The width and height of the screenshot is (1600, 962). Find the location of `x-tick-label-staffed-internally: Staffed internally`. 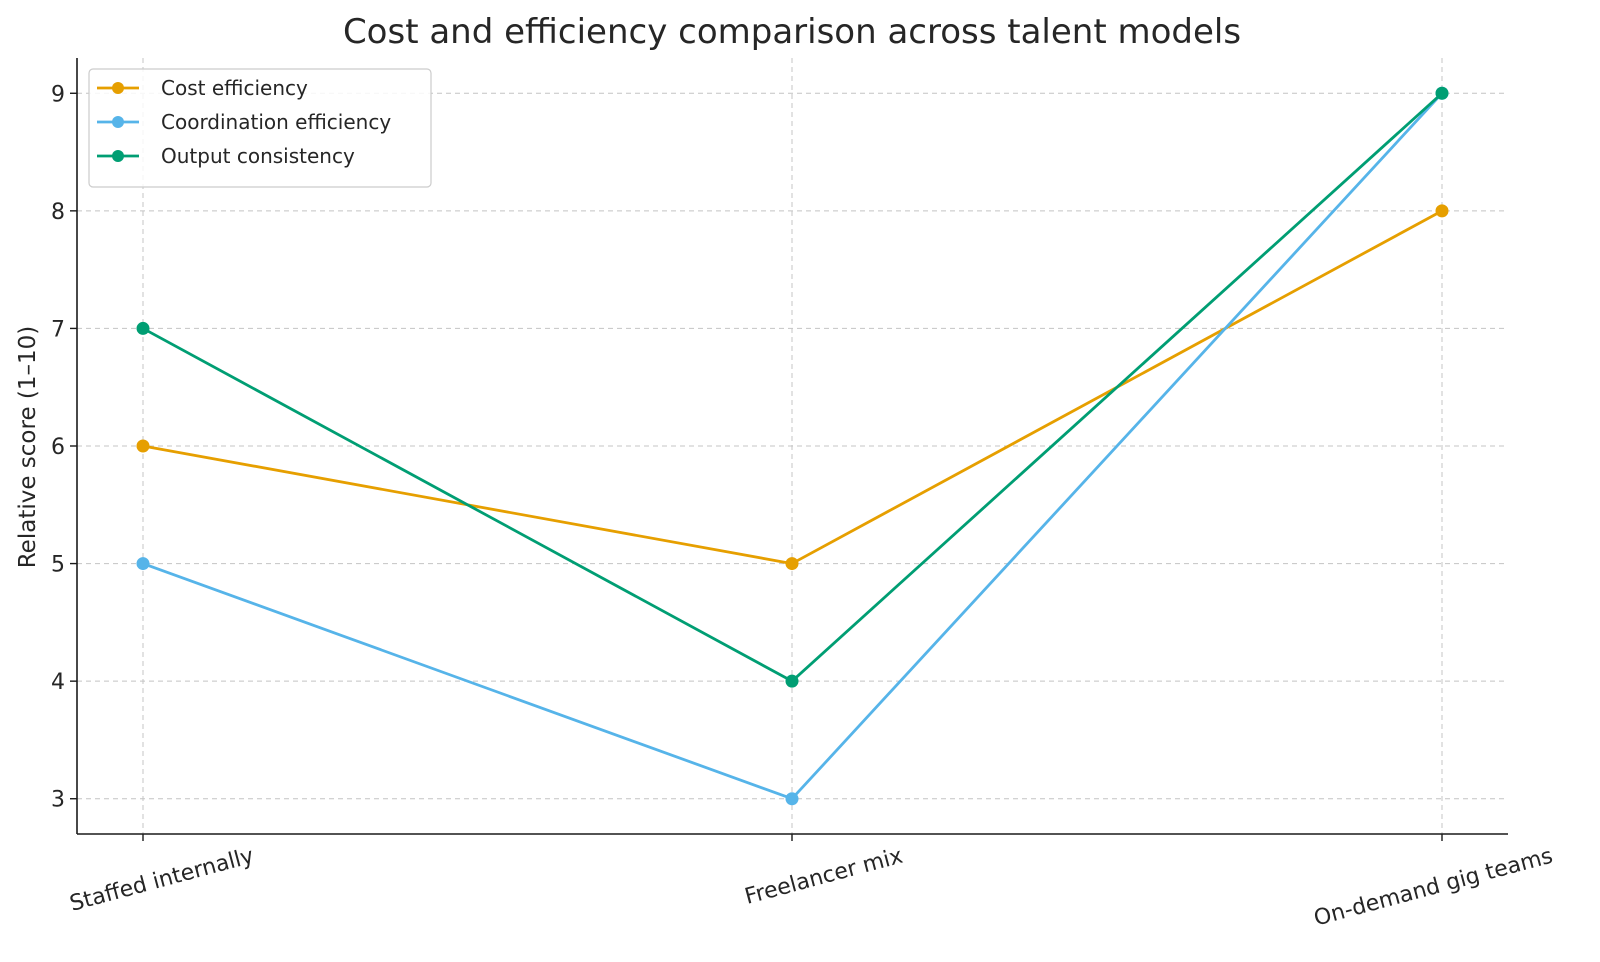

x-tick-label-staffed-internally: Staffed internally is located at coordinates (161, 880).